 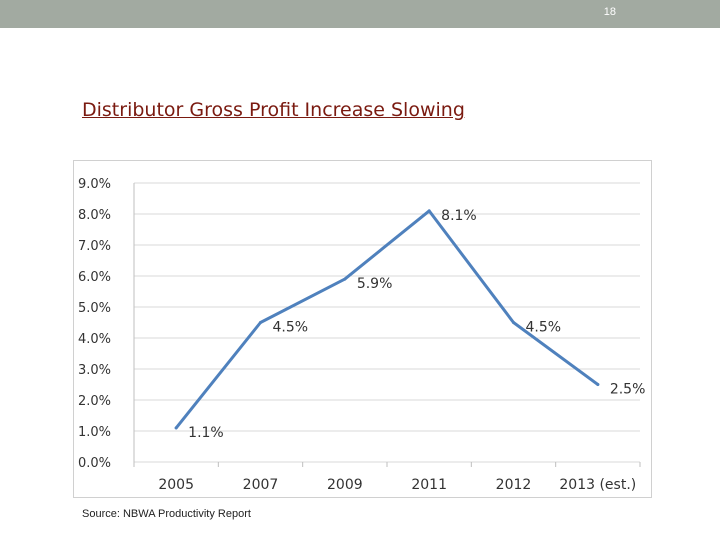 I want to click on y-tick-label: 5.0%, so click(x=94, y=308).